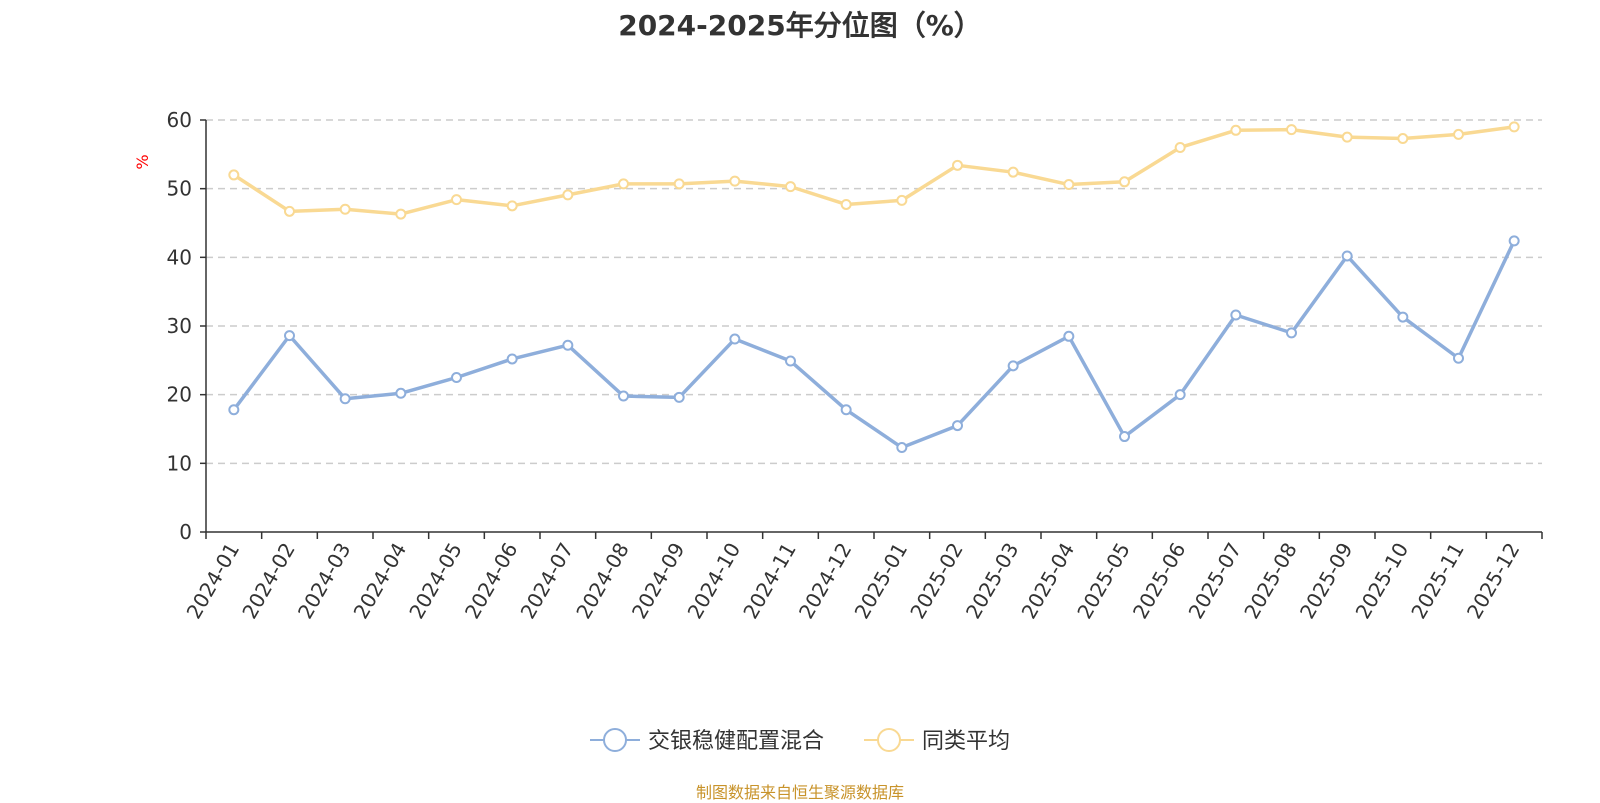 The height and width of the screenshot is (803, 1600). What do you see at coordinates (1215, 581) in the screenshot?
I see `x-tick-label: 2025-07` at bounding box center [1215, 581].